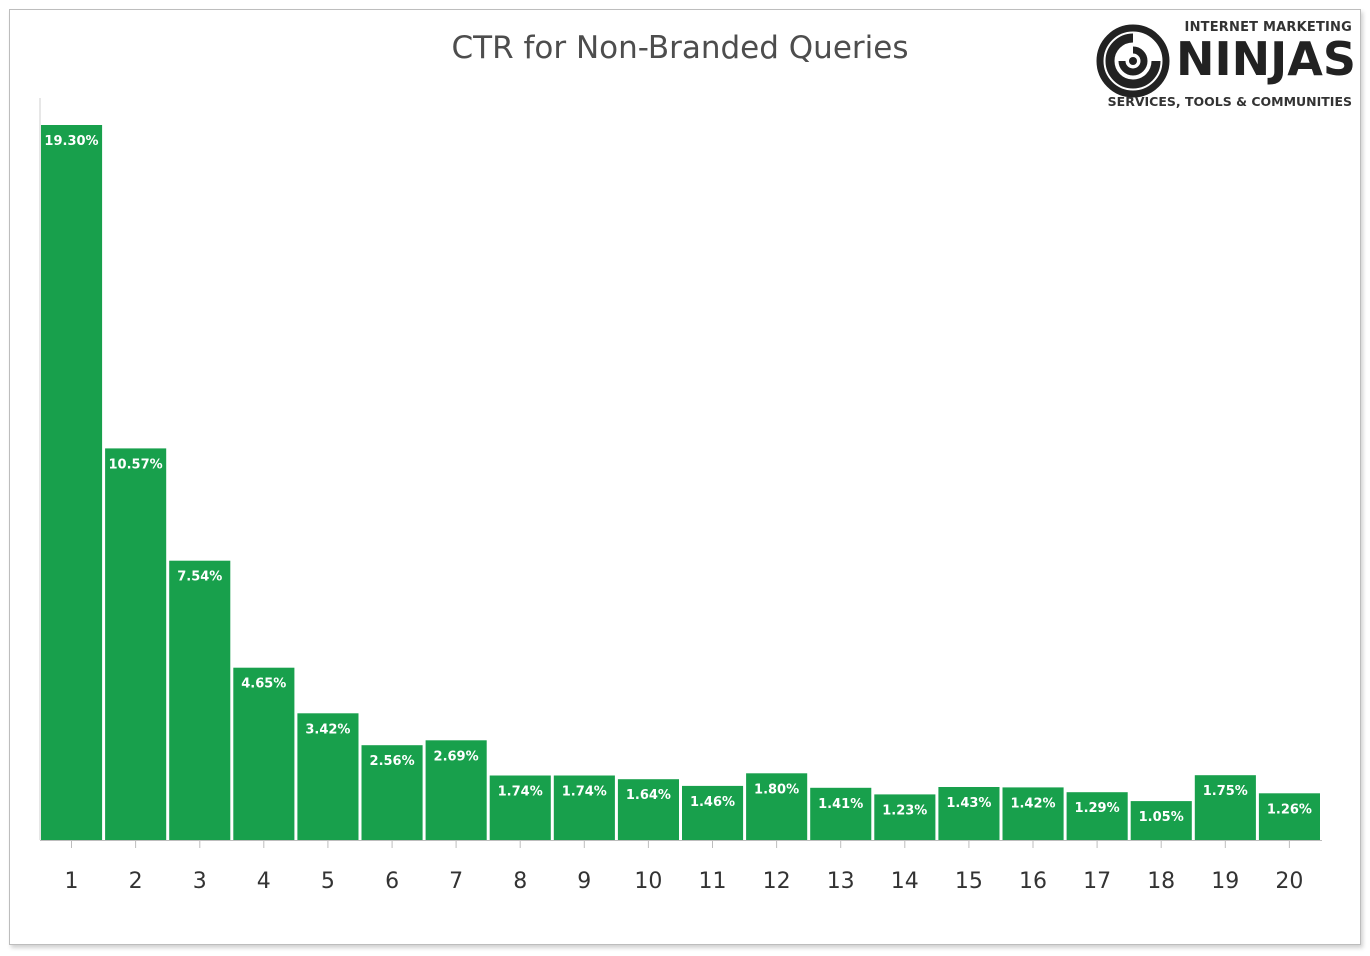 This screenshot has height=956, width=1370. What do you see at coordinates (263, 684) in the screenshot?
I see `data-label-4: 4.65%` at bounding box center [263, 684].